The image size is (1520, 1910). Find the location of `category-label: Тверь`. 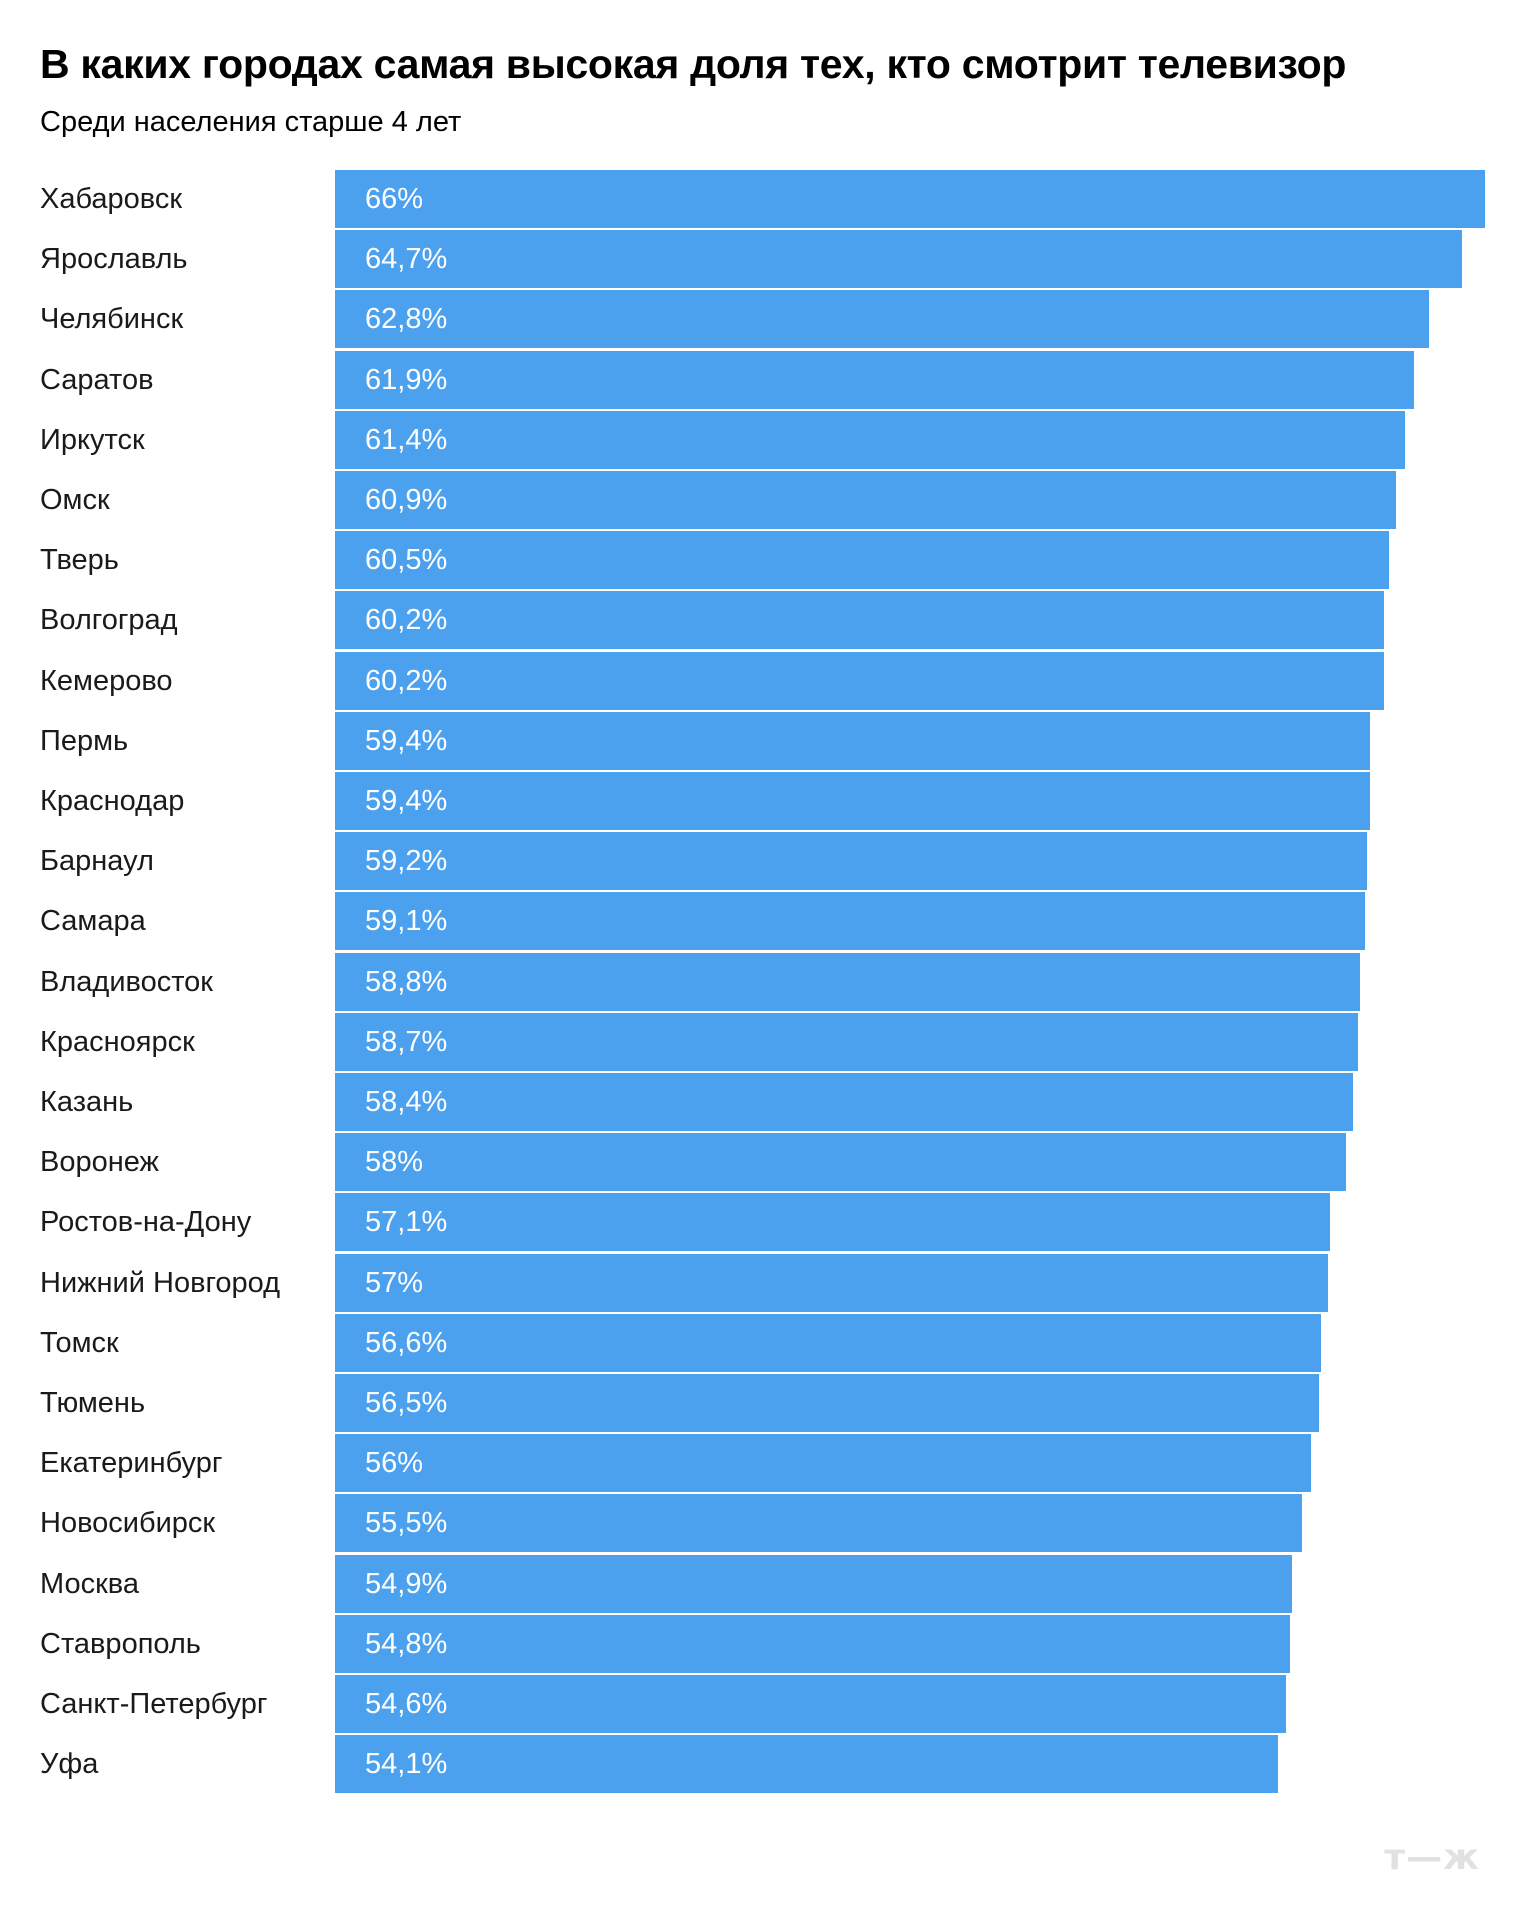

category-label: Тверь is located at coordinates (79, 560).